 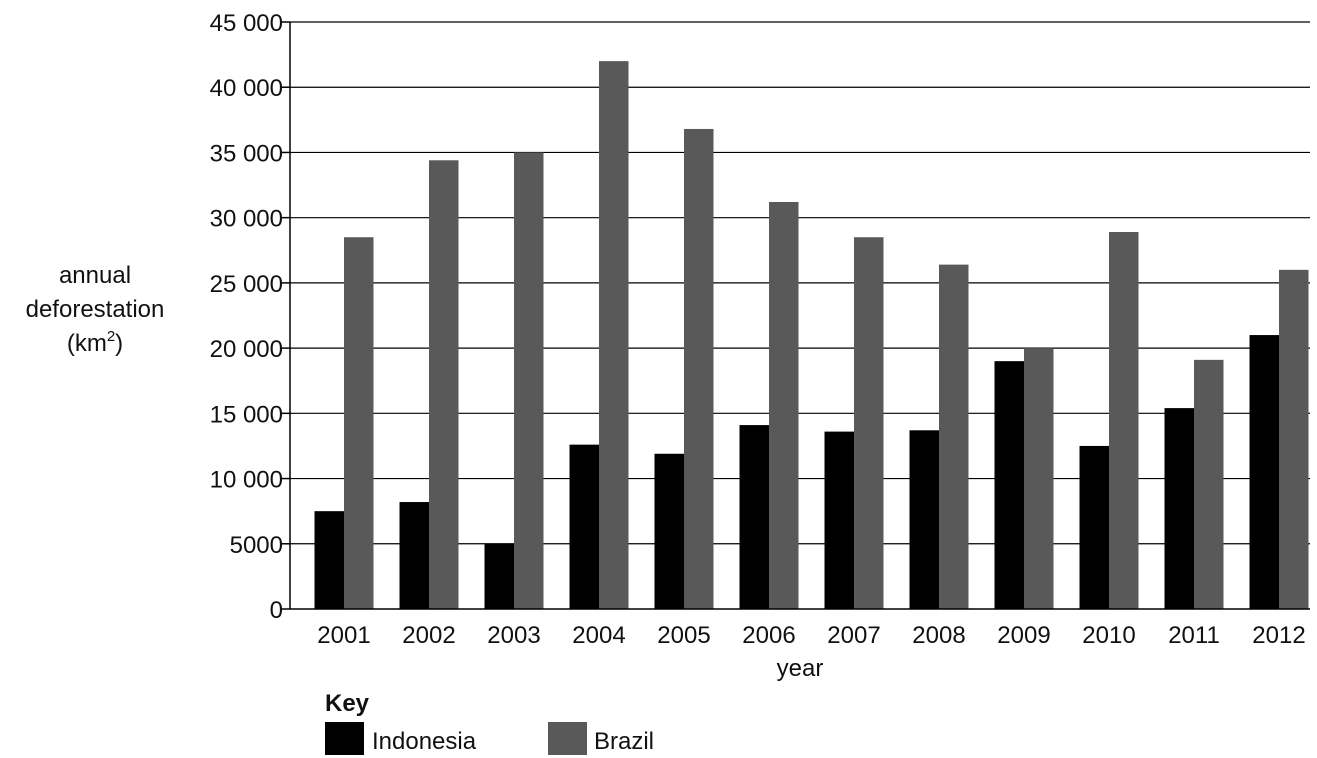 I want to click on y-tick-label: 45 000, so click(x=246, y=23).